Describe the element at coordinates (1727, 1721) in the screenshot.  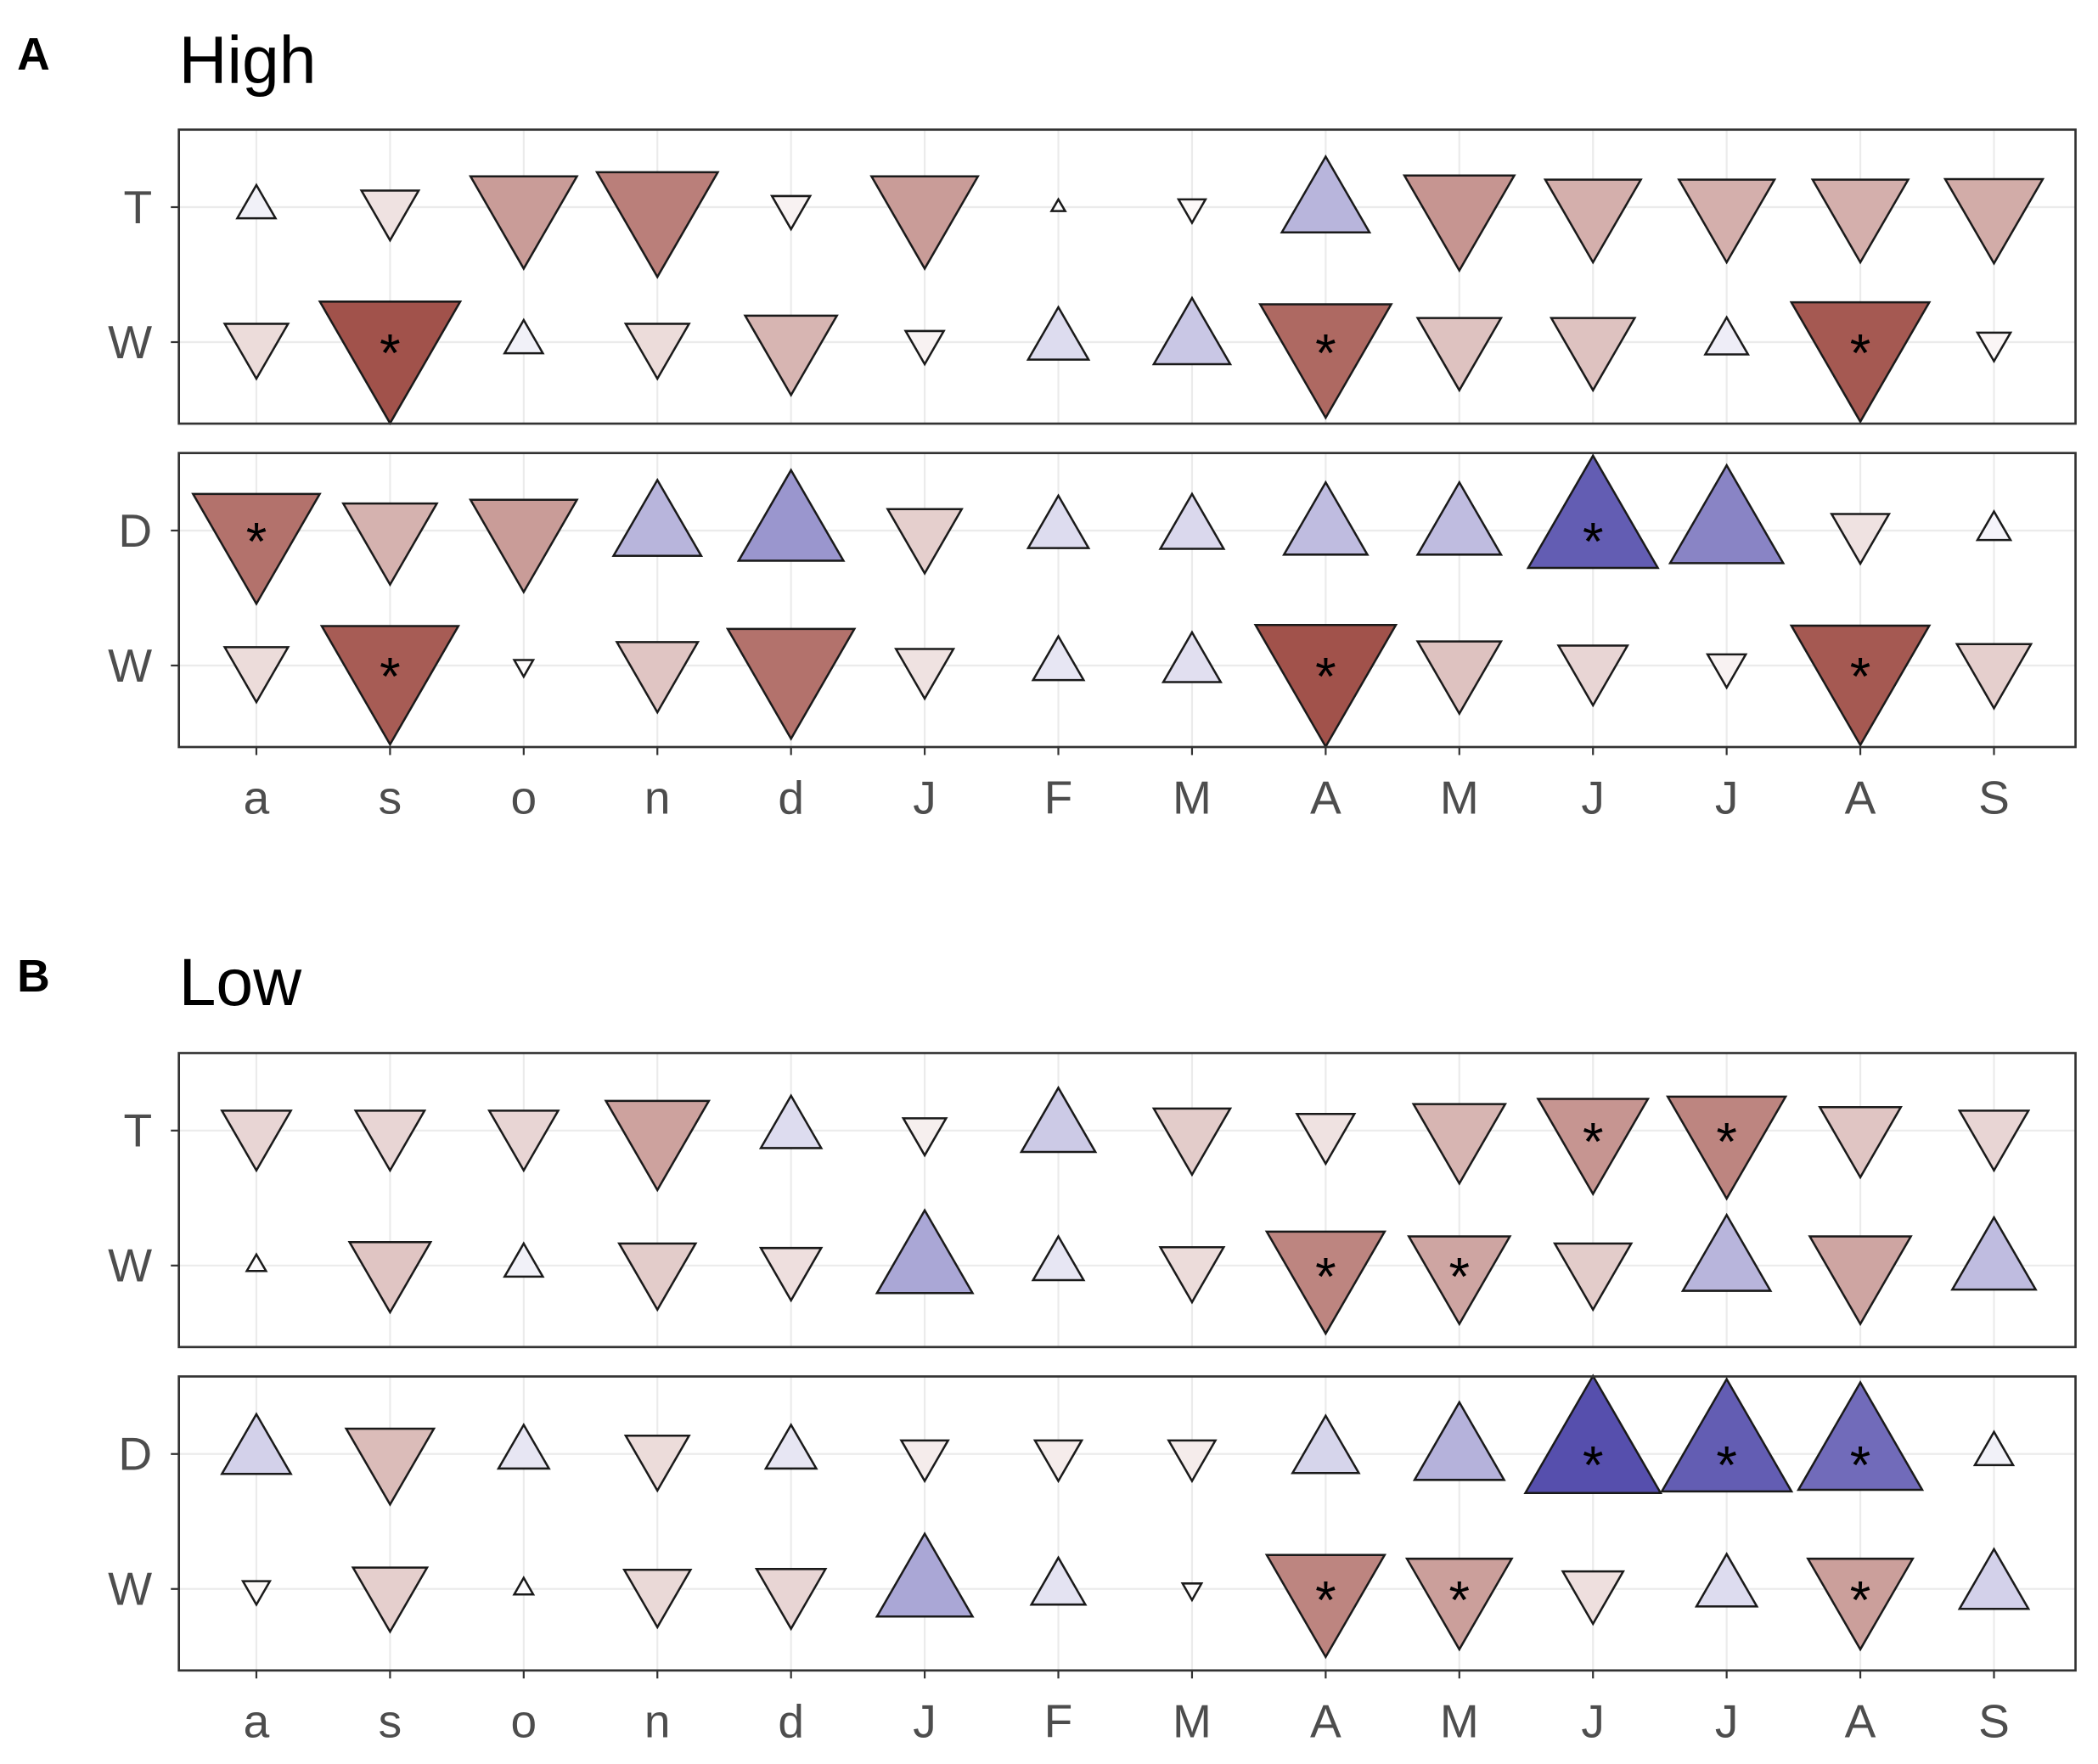
I see `x-tick-label-low-12: J` at that location.